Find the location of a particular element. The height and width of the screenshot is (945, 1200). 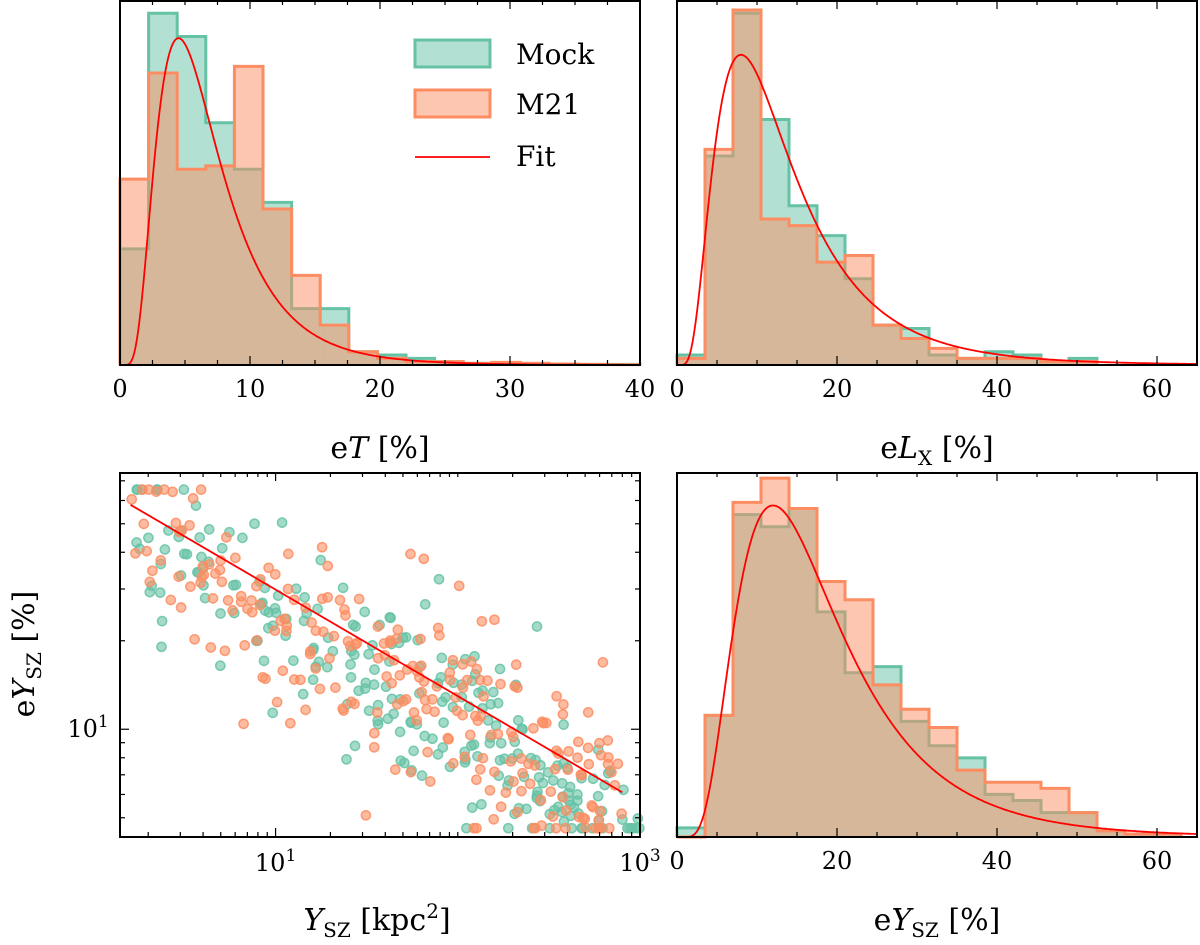

fit-line is located at coordinates (376, 649).